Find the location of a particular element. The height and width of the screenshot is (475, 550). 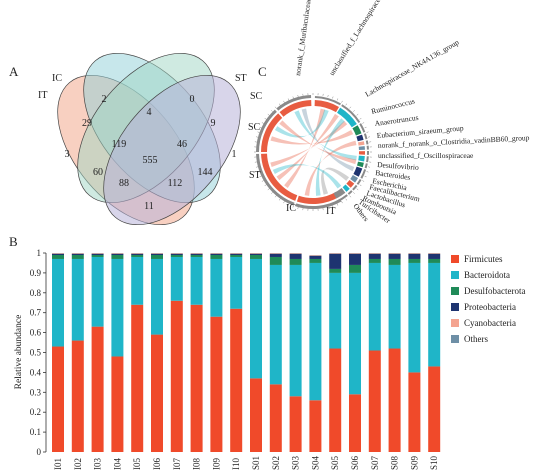

x-tick-label: I05 is located at coordinates (137, 464).